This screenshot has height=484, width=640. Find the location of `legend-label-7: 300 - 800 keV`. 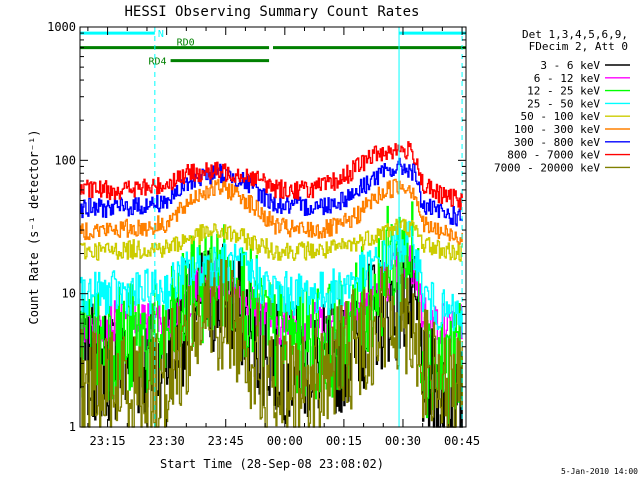

legend-label-7: 300 - 800 keV is located at coordinates (557, 142).